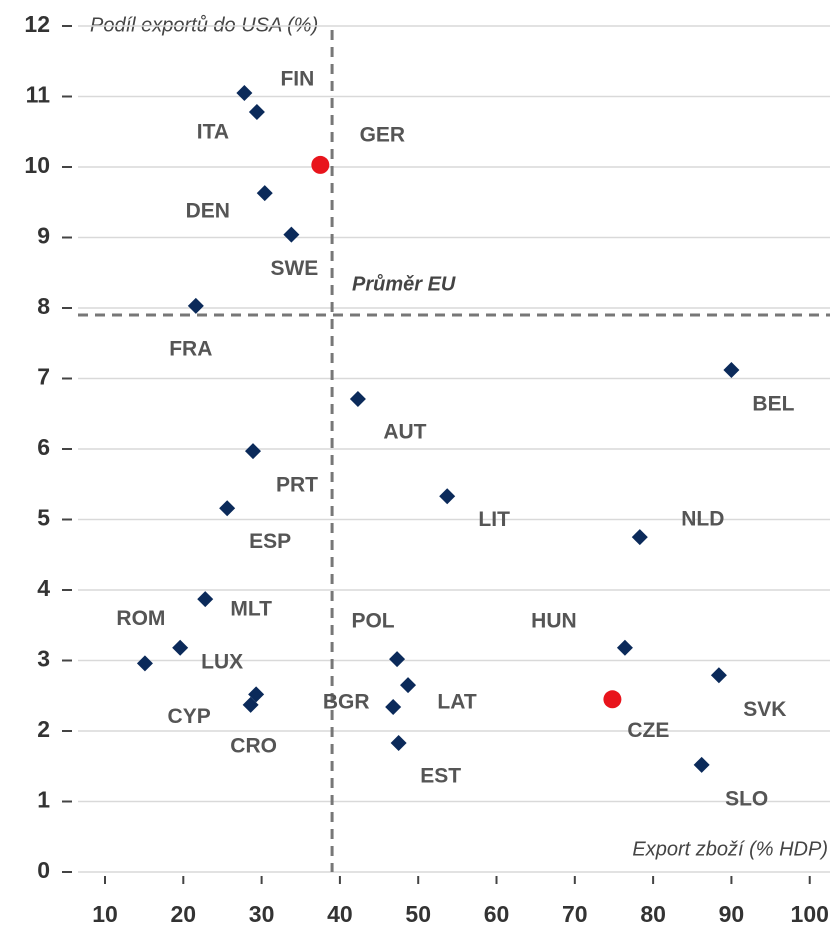  Describe the element at coordinates (440, 776) in the screenshot. I see `point-label: EST` at that location.